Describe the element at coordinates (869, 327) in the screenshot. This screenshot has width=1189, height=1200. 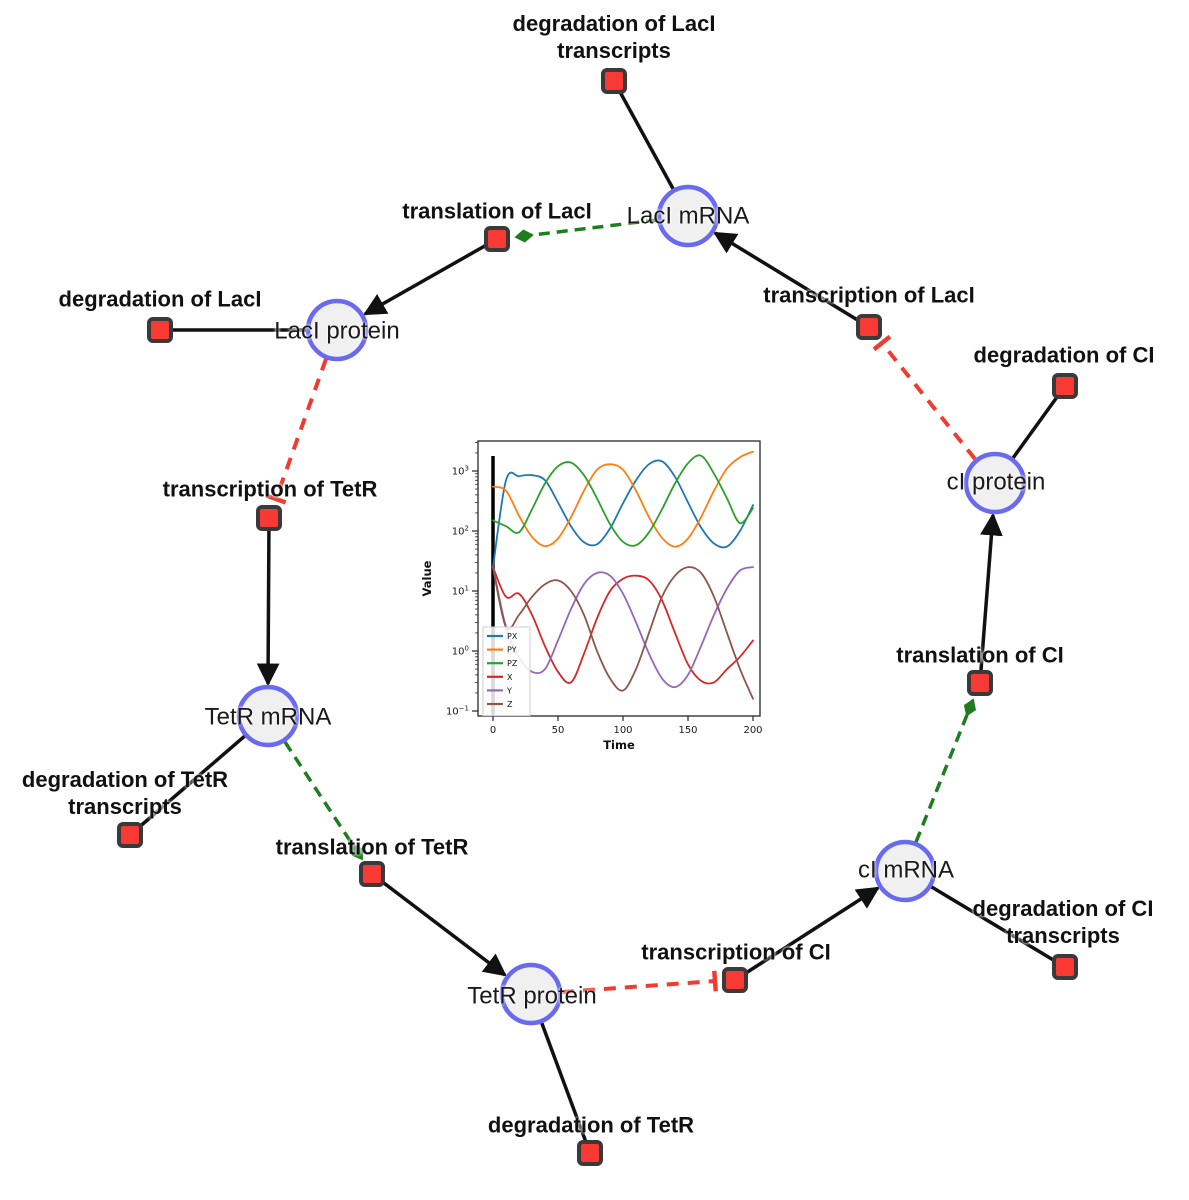
I see `reaction-transcription-of-laci` at that location.